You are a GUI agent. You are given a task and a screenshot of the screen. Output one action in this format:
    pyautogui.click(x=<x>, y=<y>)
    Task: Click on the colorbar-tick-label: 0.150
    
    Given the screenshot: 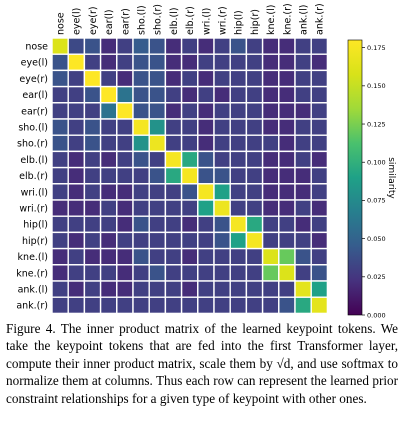 What is the action you would take?
    pyautogui.click(x=376, y=86)
    